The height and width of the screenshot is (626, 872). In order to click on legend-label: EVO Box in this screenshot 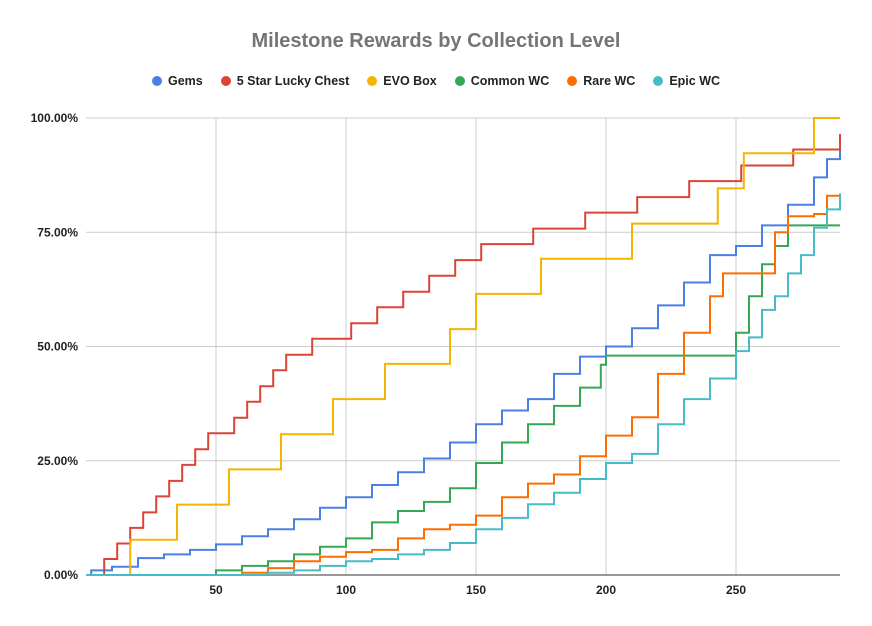, I will do `click(410, 81)`.